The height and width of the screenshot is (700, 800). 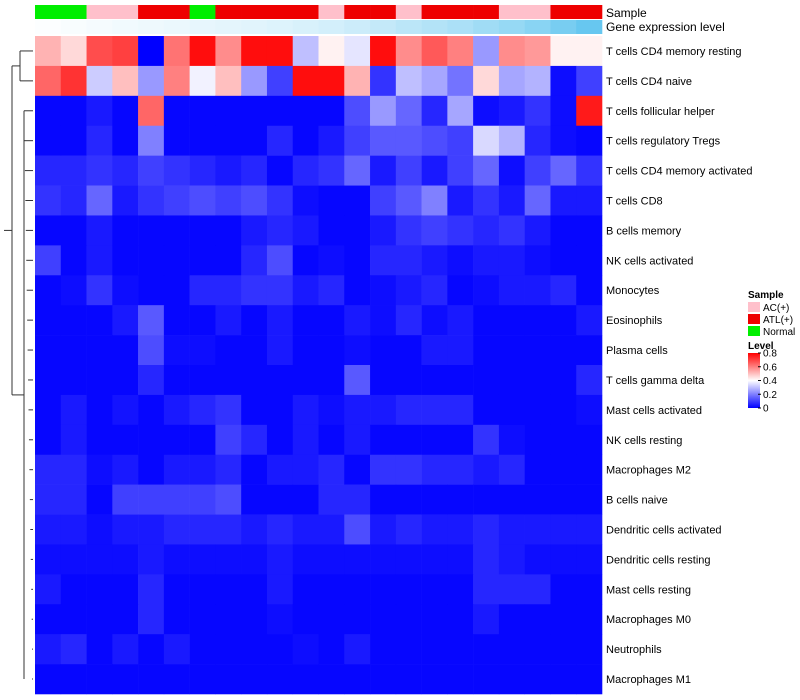 What do you see at coordinates (770, 367) in the screenshot?
I see `legend-level-tick-label: 0.6` at bounding box center [770, 367].